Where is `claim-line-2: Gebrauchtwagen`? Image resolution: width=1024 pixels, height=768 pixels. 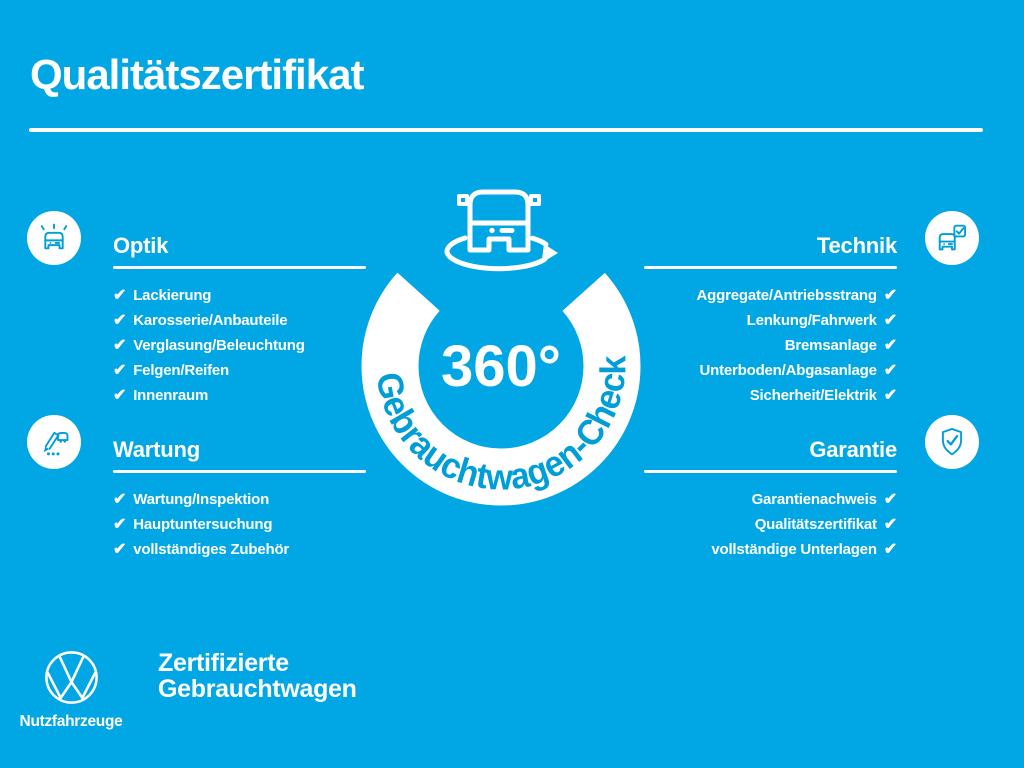 claim-line-2: Gebrauchtwagen is located at coordinates (257, 688).